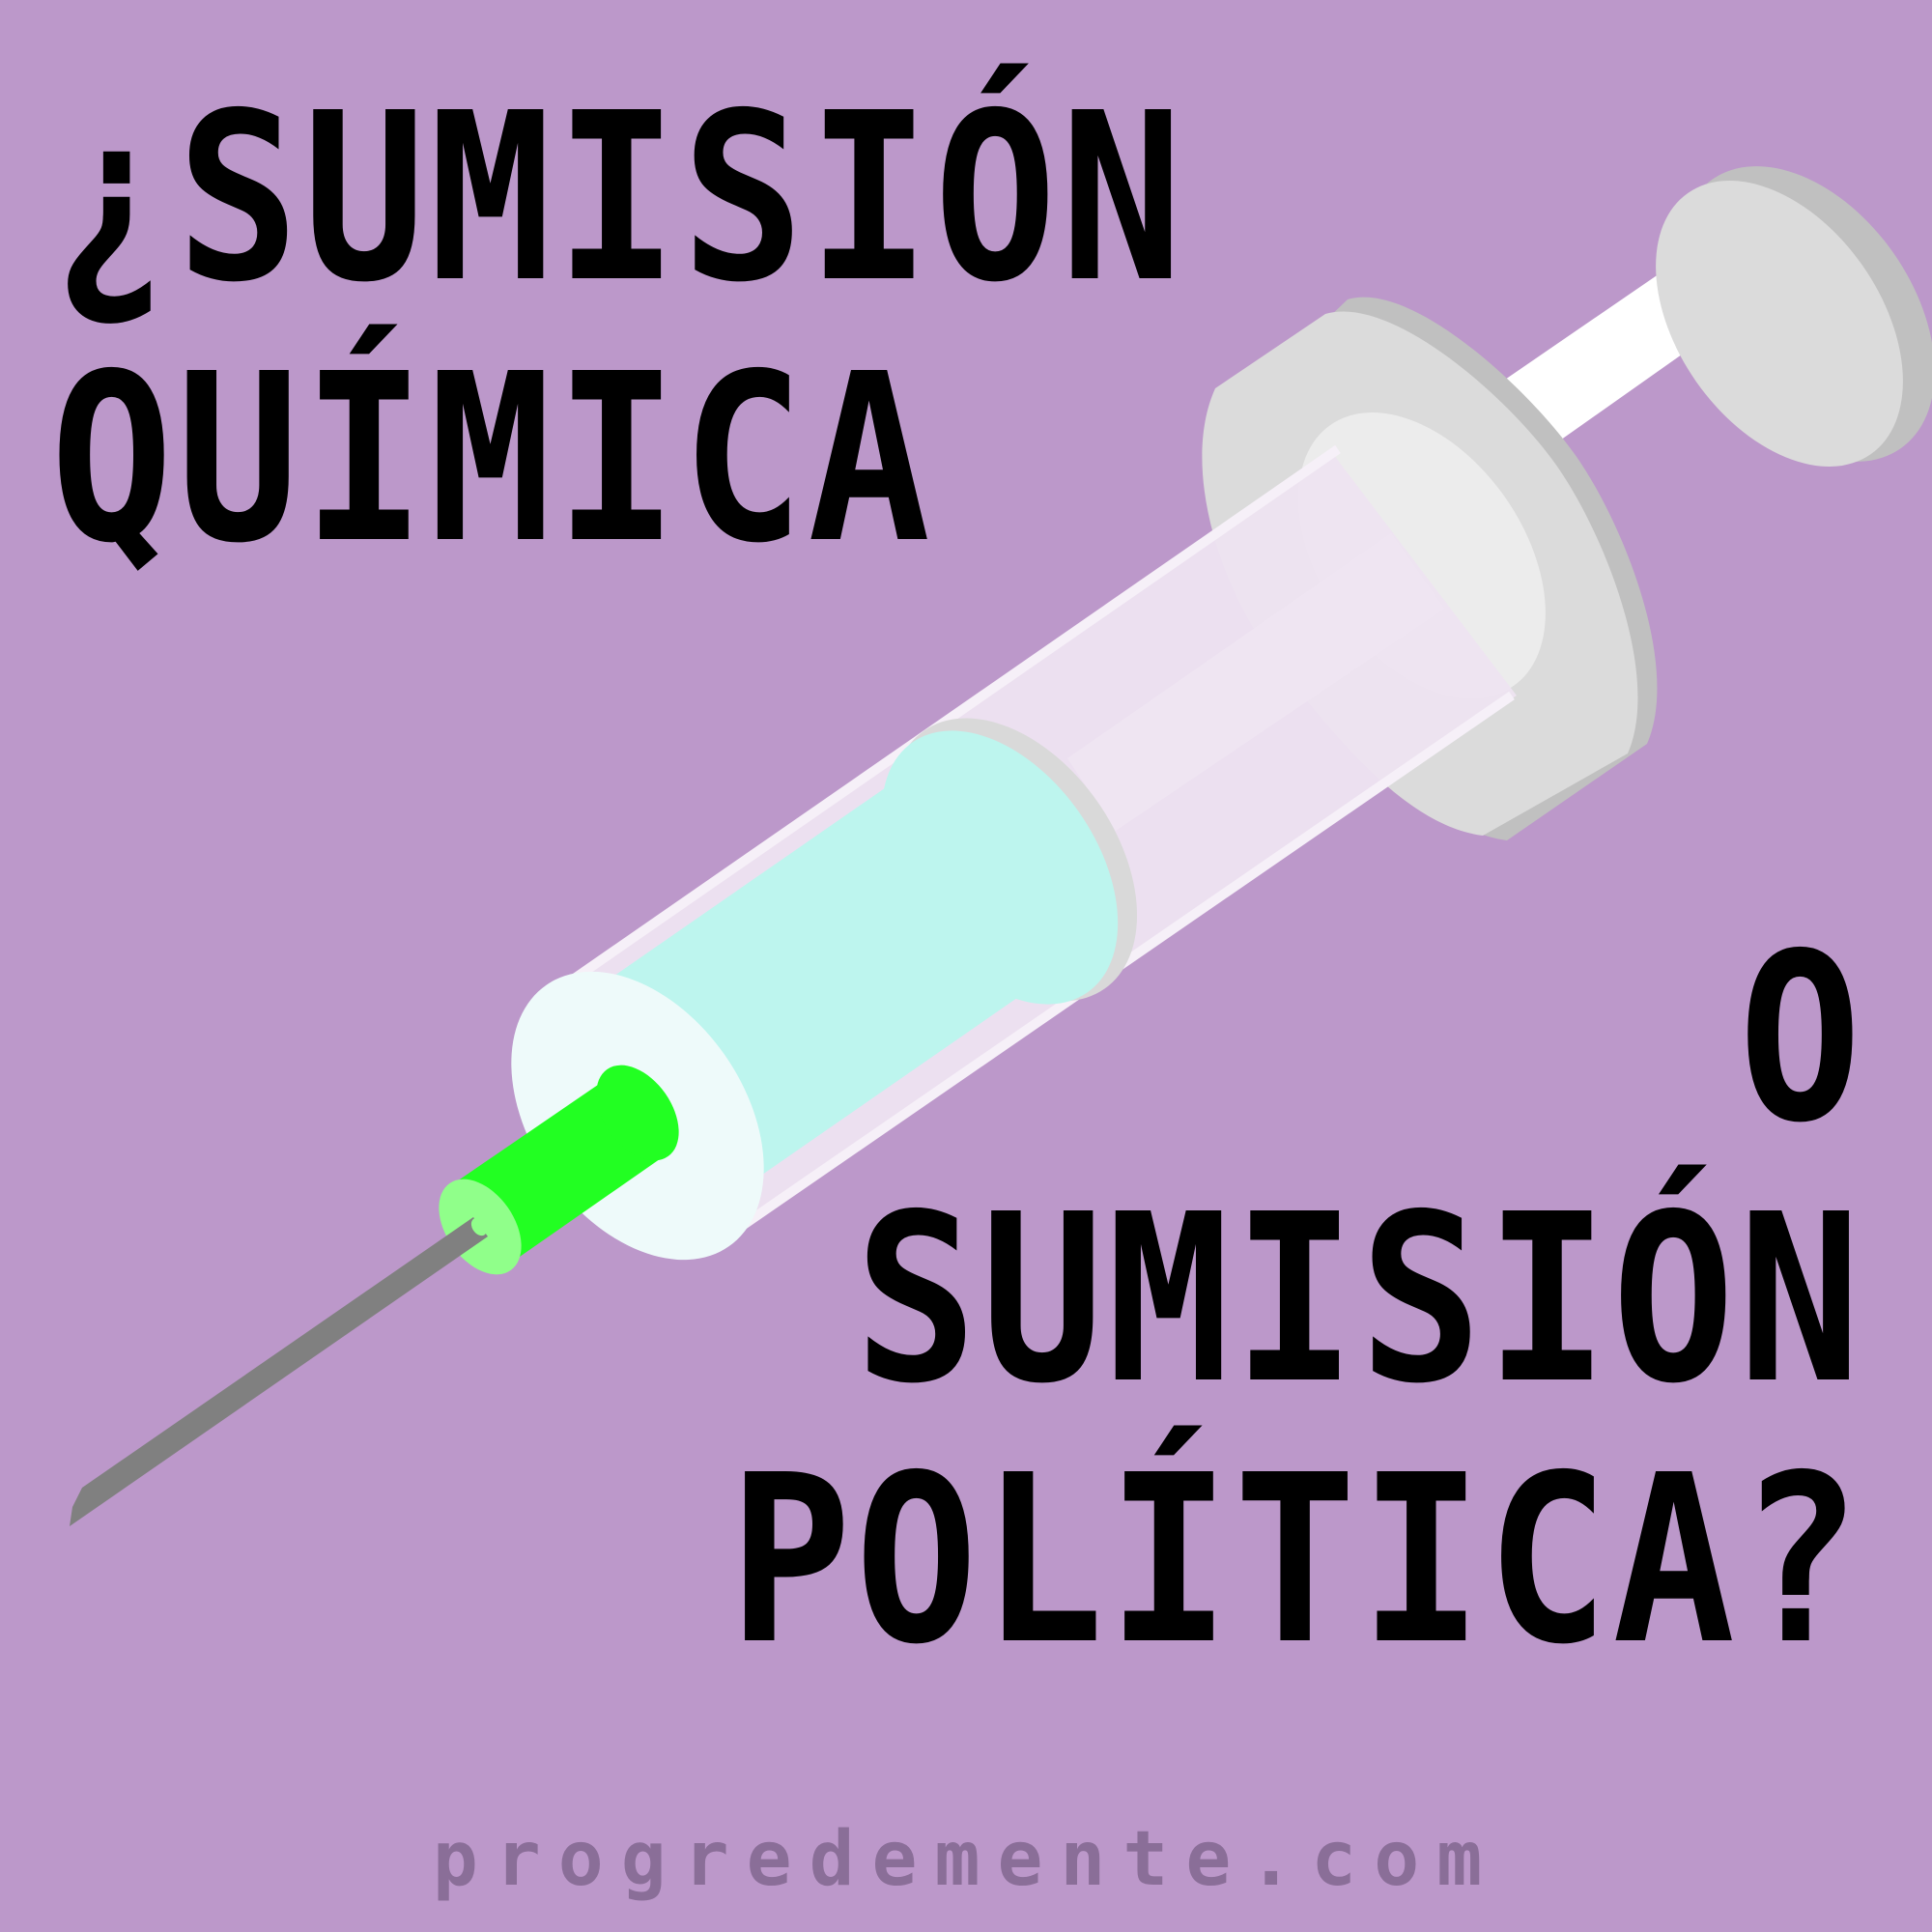 The height and width of the screenshot is (1932, 1932). What do you see at coordinates (279, 1371) in the screenshot?
I see `needle` at bounding box center [279, 1371].